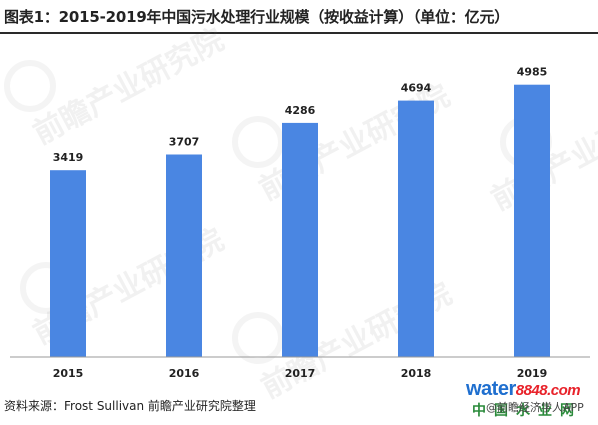 This screenshot has height=425, width=598. What do you see at coordinates (416, 373) in the screenshot?
I see `x-tick-label-2018: 2018` at bounding box center [416, 373].